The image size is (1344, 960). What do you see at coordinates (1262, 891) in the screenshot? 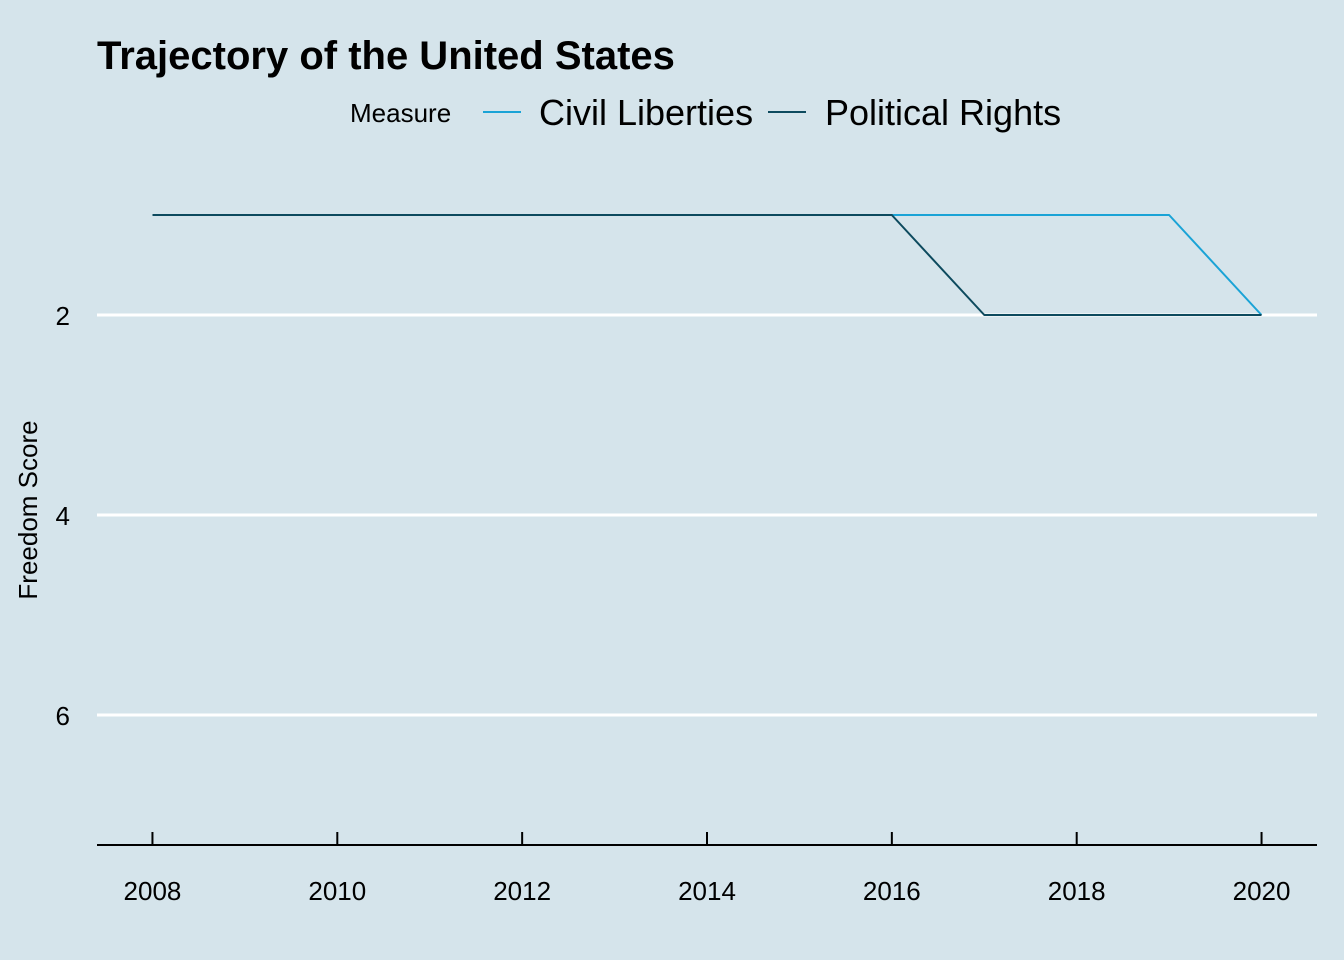
I see `x-tick-label-2020: 2020` at bounding box center [1262, 891].